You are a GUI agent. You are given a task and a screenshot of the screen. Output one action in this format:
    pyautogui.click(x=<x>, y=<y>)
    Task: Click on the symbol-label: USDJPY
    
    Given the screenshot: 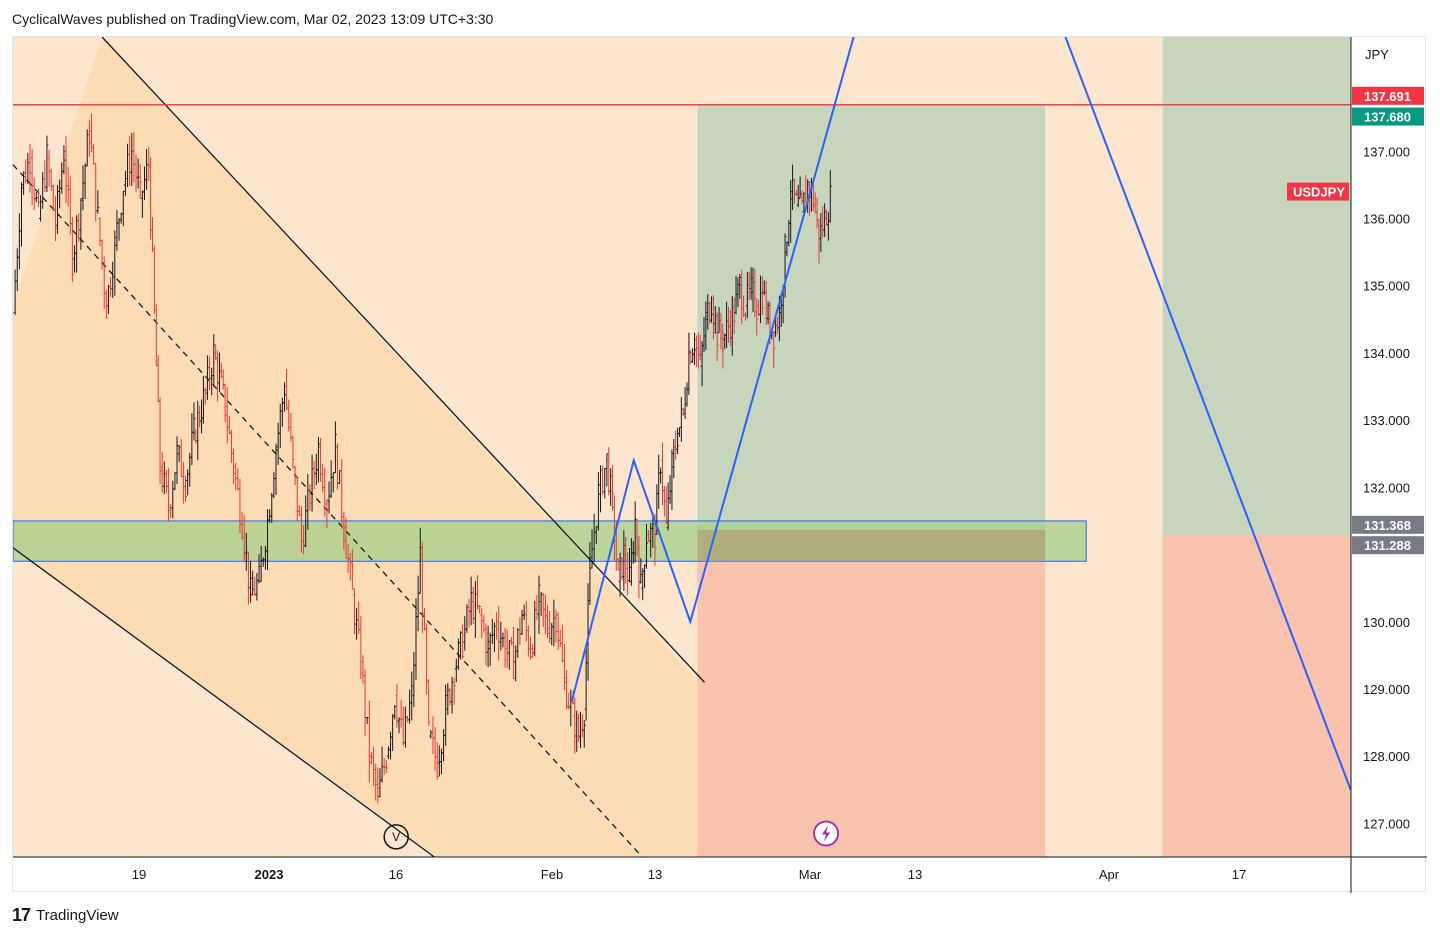 What is the action you would take?
    pyautogui.click(x=1318, y=191)
    